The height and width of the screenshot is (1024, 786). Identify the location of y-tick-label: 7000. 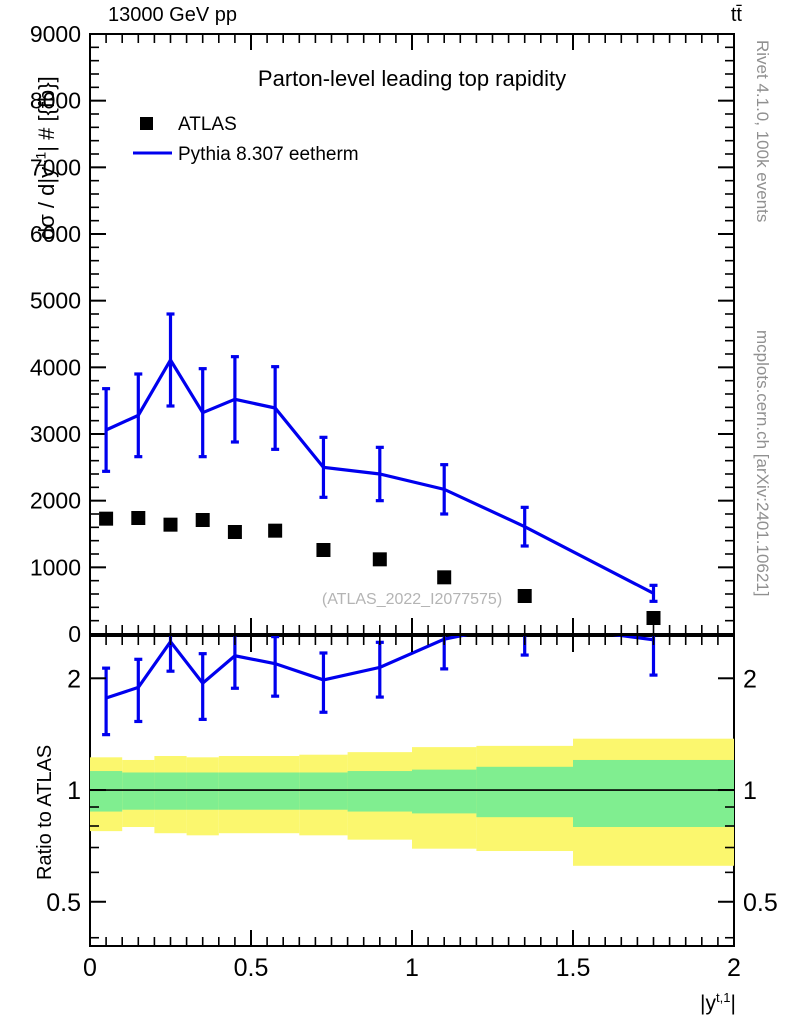
(55, 167).